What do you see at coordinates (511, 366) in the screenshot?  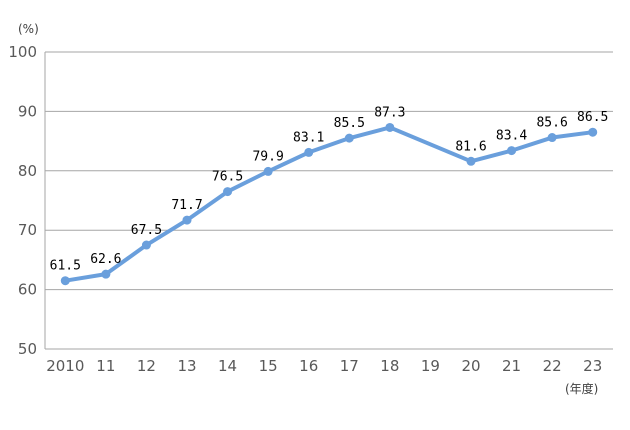 I see `x-tick-label: 21` at bounding box center [511, 366].